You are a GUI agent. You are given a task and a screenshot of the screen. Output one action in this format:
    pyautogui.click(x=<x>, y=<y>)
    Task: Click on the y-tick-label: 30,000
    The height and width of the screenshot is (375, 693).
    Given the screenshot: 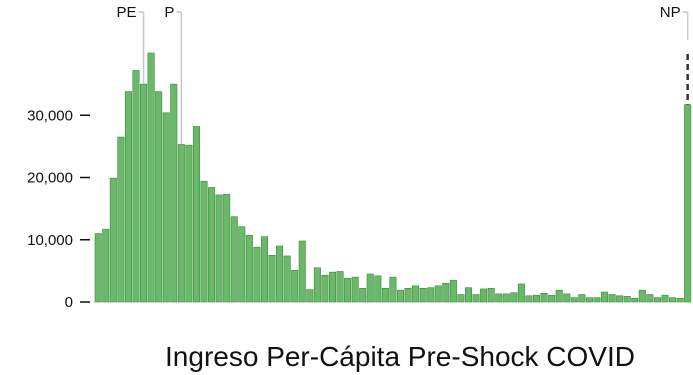 What is the action you would take?
    pyautogui.click(x=50, y=115)
    